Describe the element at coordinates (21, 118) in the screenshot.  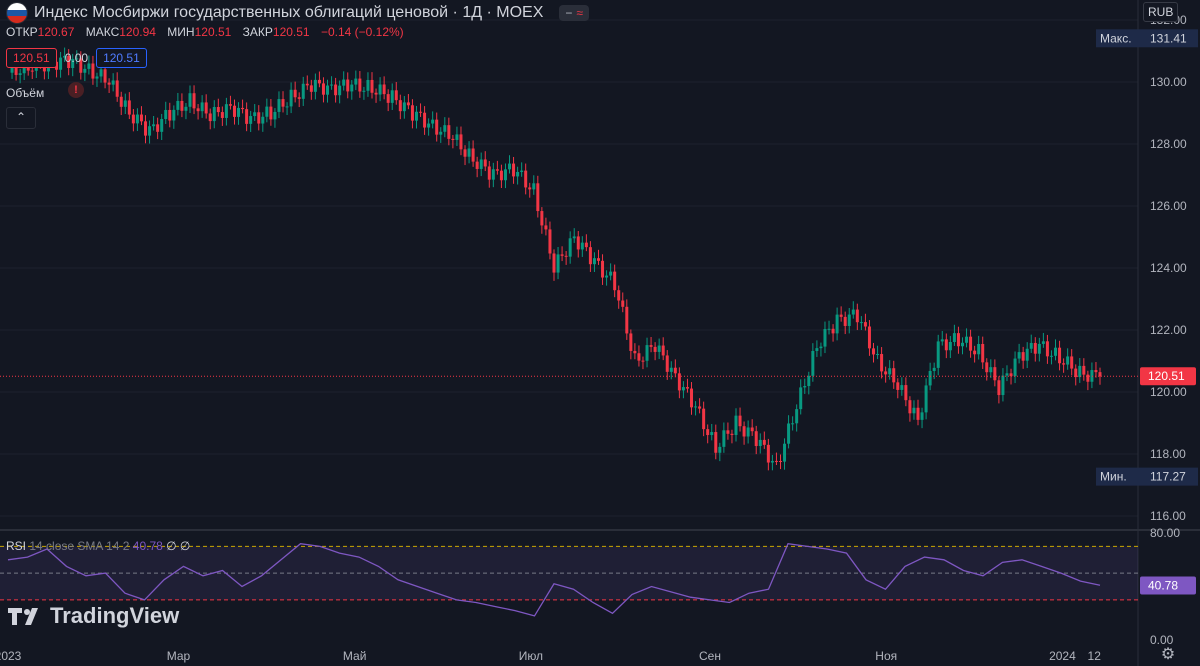
I see `collapse-legend-button: ⌃` at that location.